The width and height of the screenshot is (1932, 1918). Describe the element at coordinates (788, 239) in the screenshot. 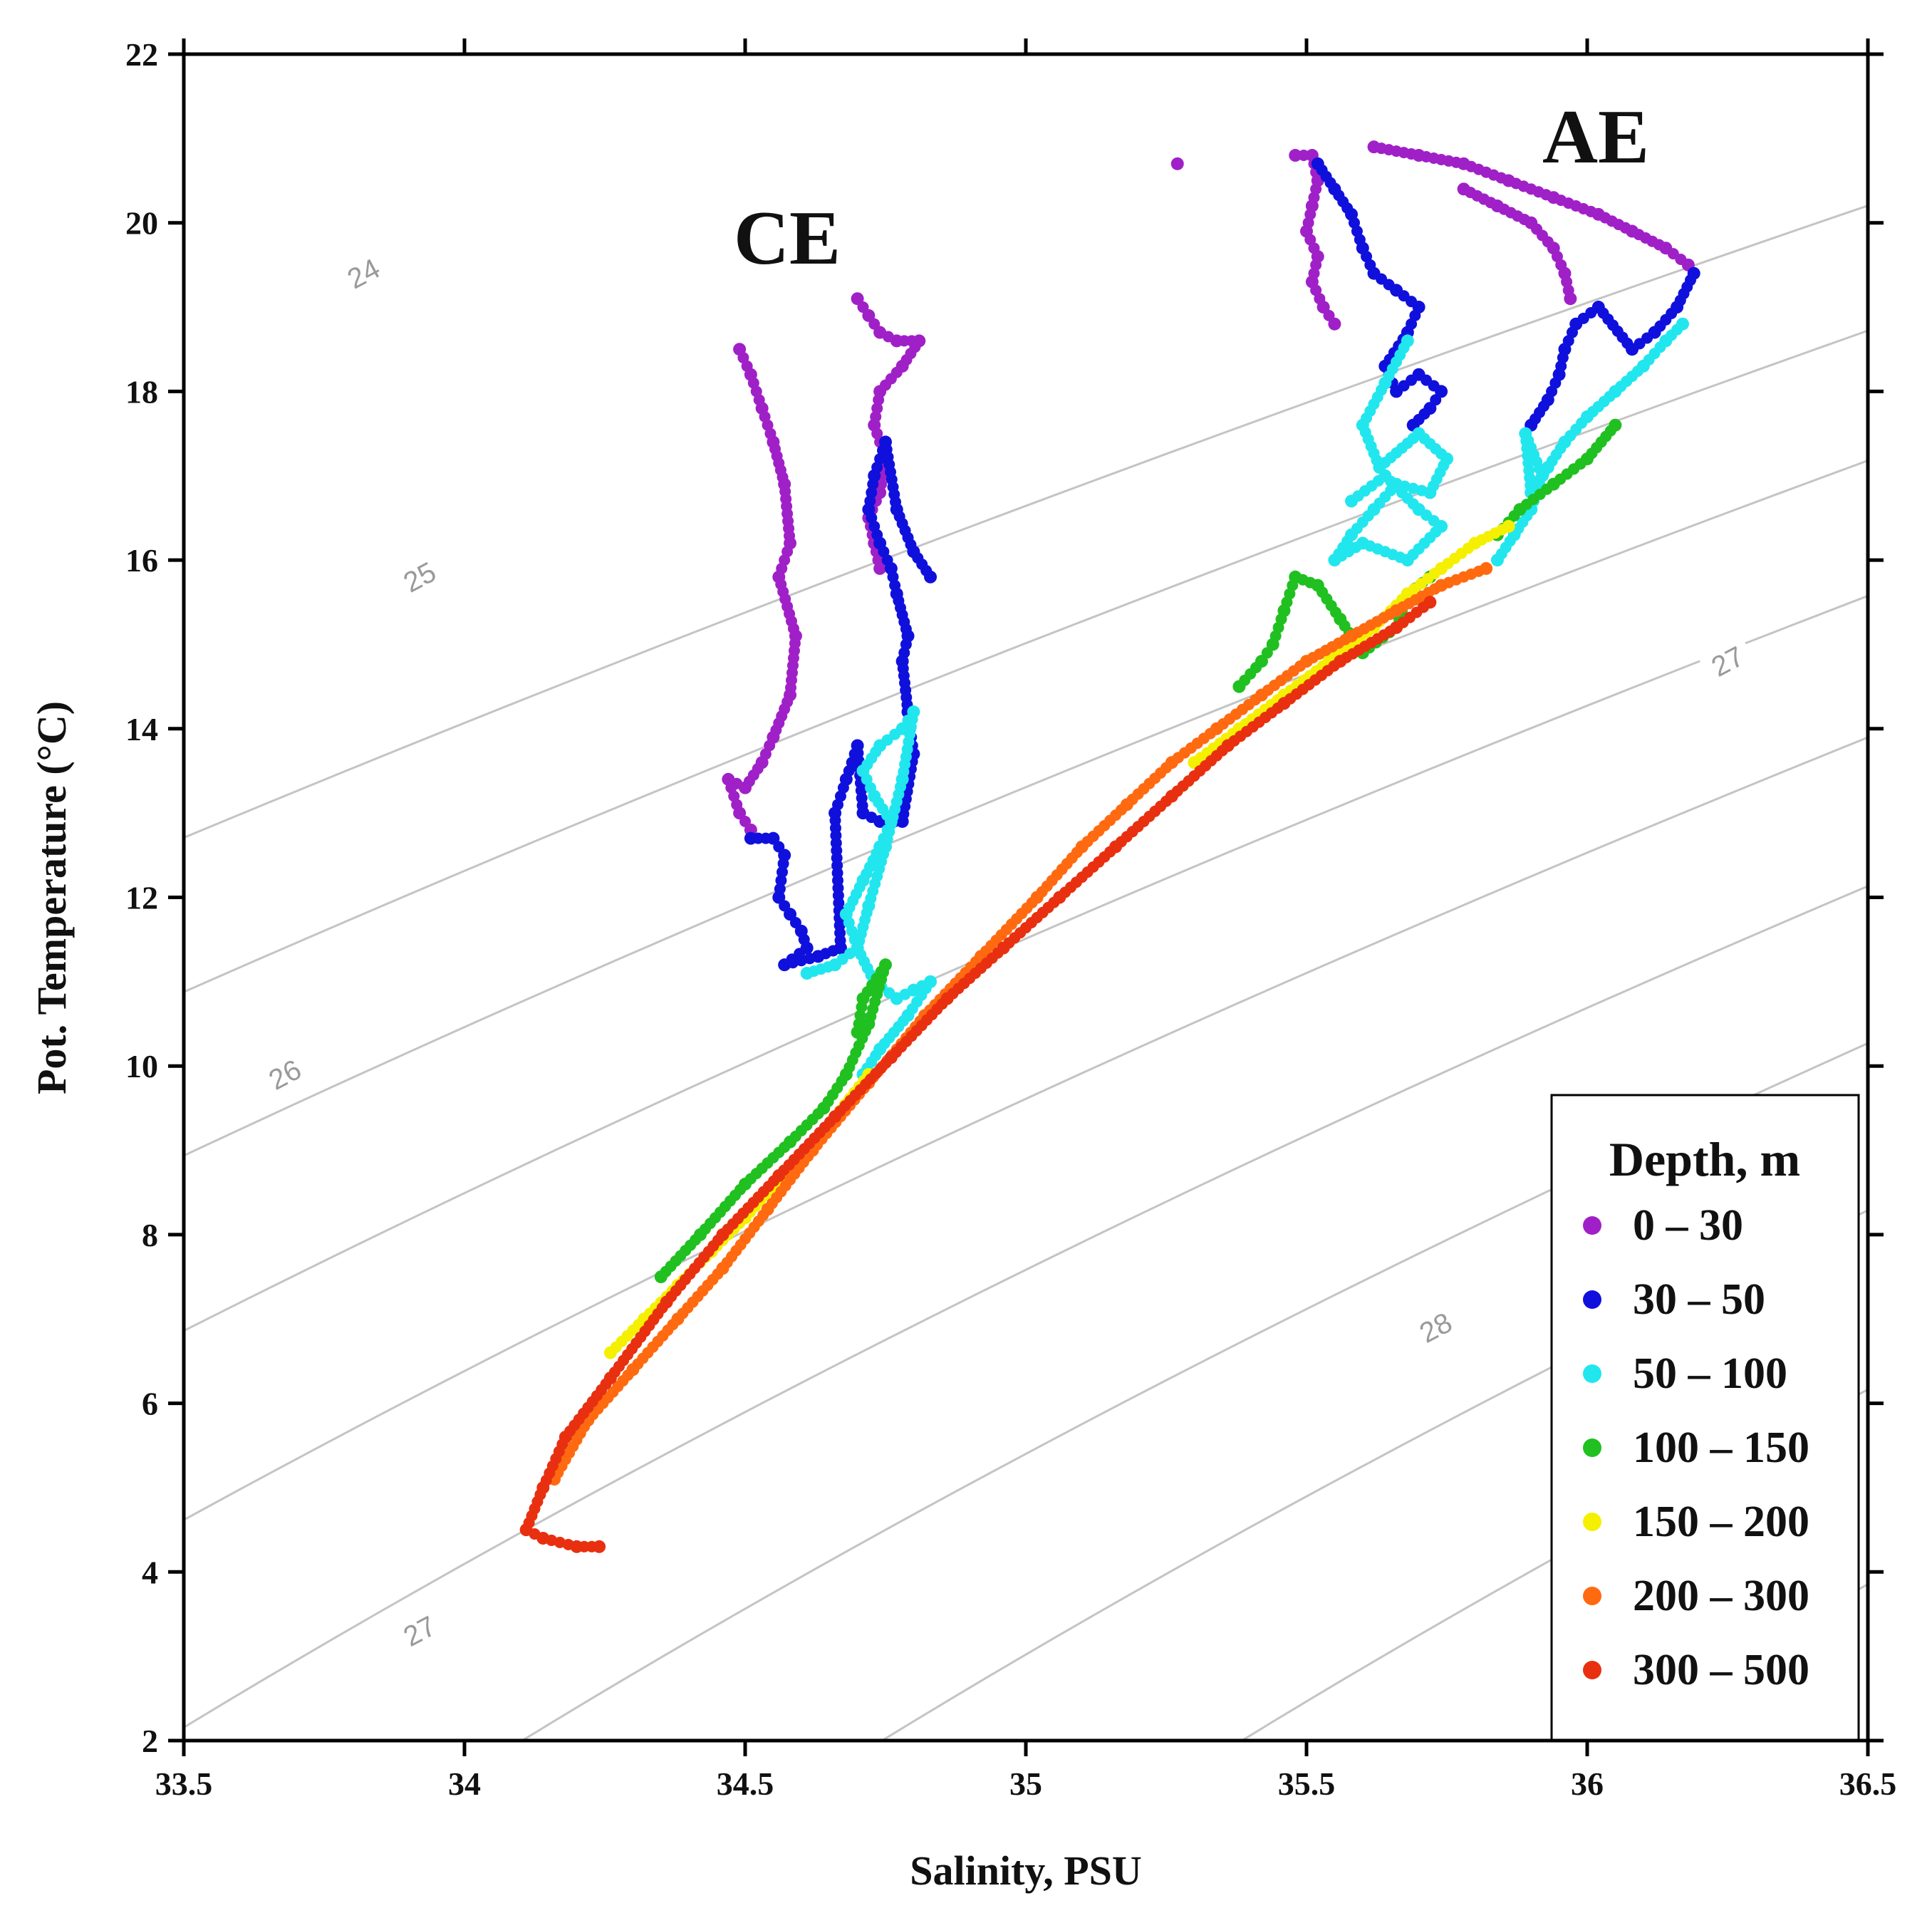

I see `annotation-ce: CE` at that location.